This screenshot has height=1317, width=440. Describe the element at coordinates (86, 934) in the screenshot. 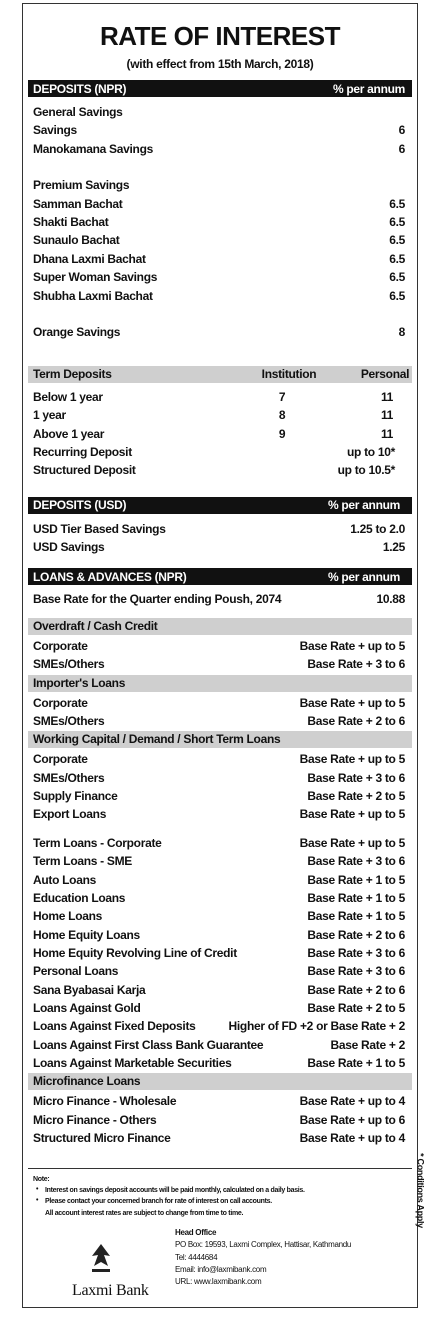

I see `row-label: Home Equity Loans` at that location.